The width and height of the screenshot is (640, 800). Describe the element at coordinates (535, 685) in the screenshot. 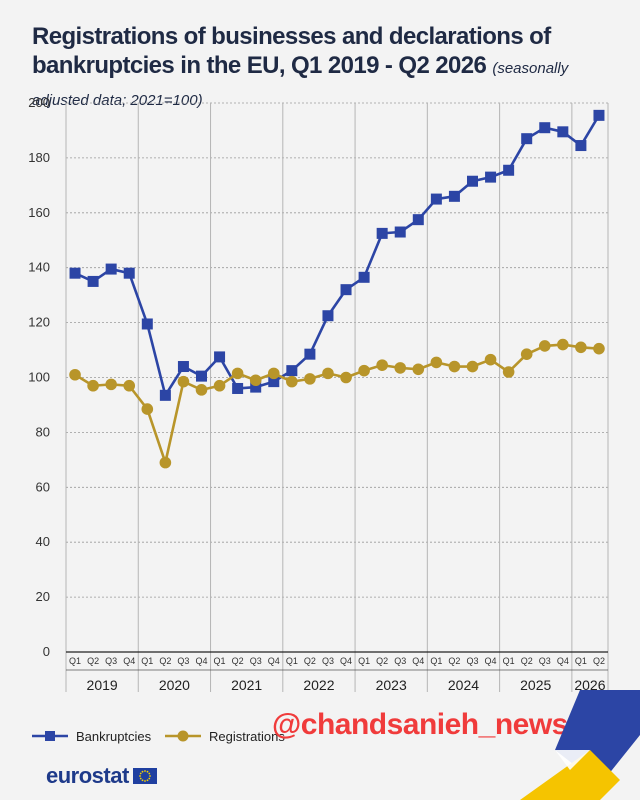

I see `x-tick-label-year: 2025` at that location.